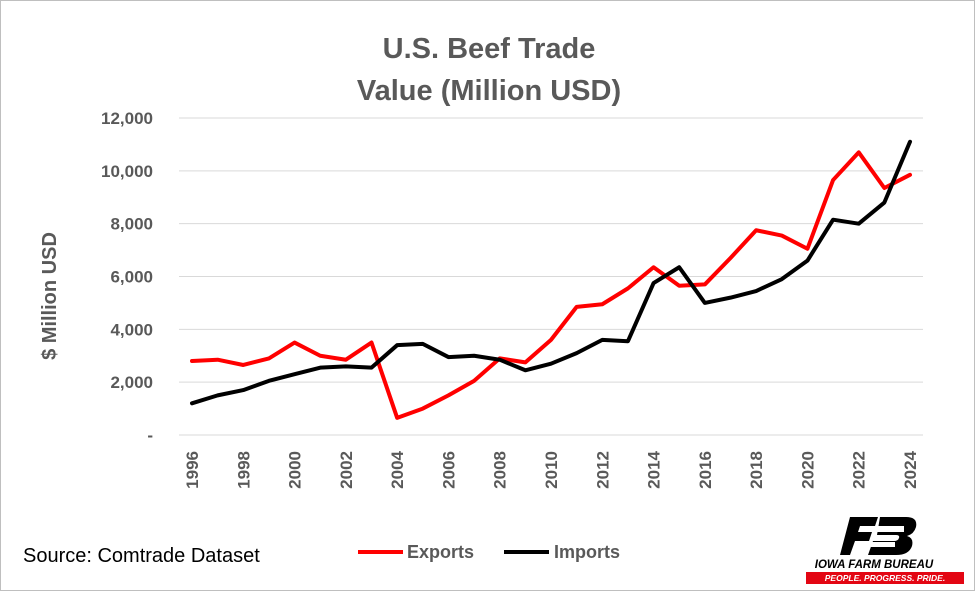  I want to click on x-tick-label: 1998, so click(243, 470).